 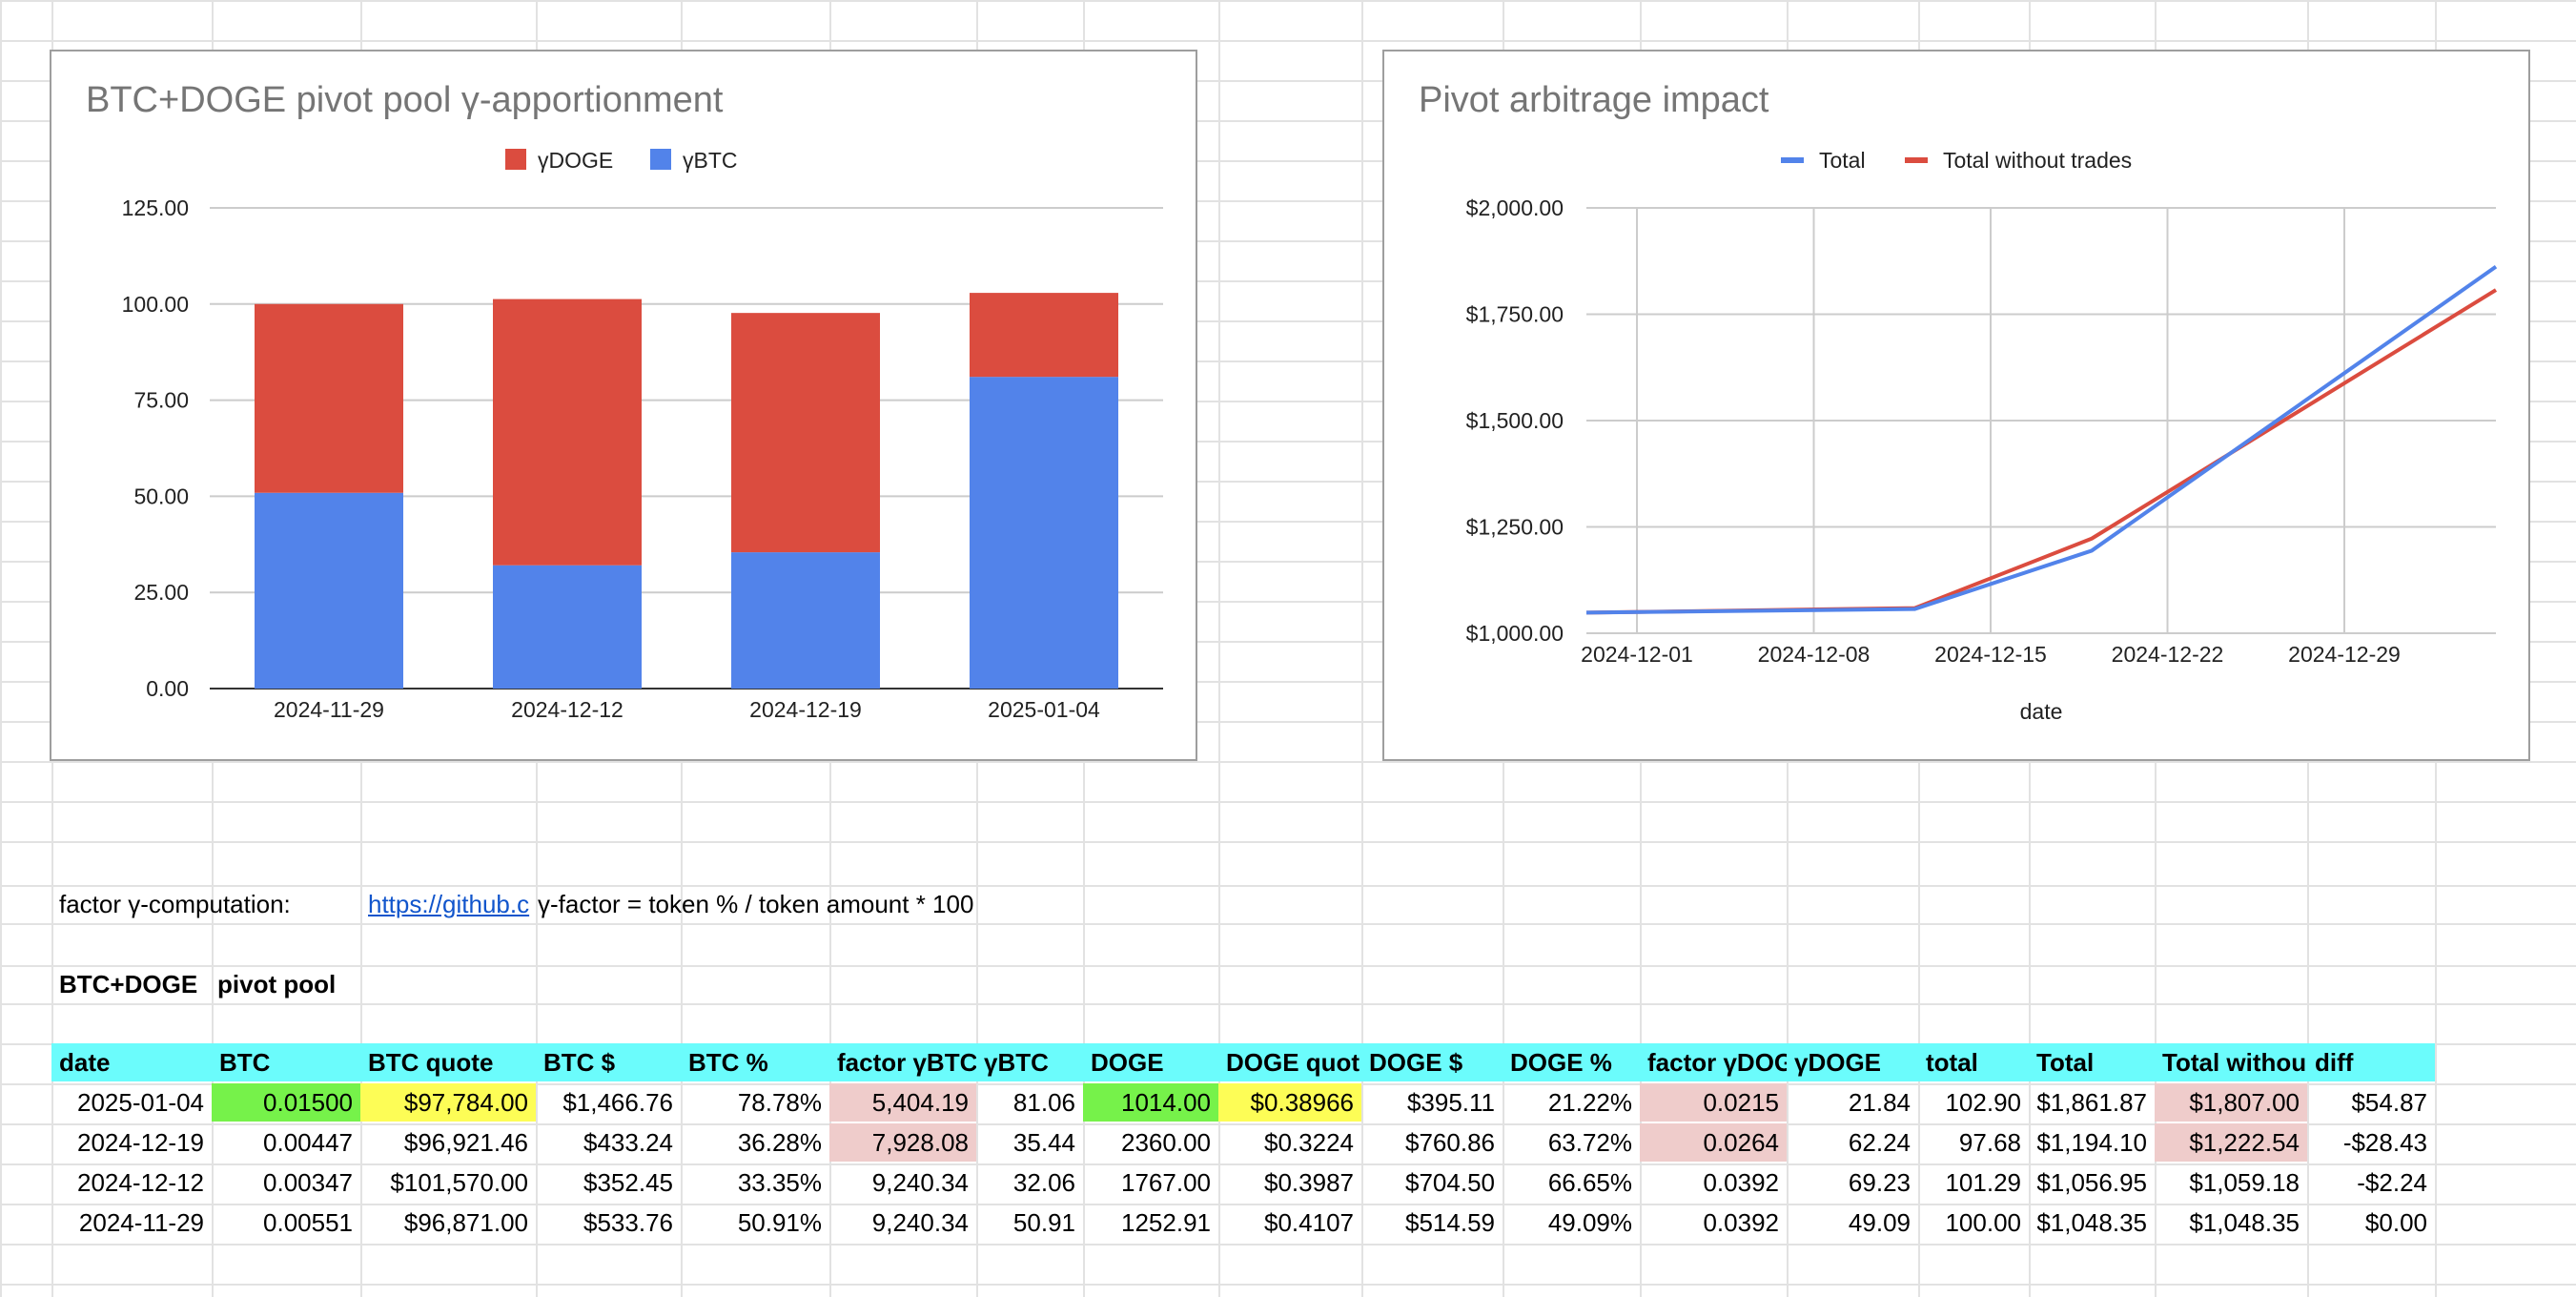 I want to click on table-header-cell: factor γBTC, so click(x=902, y=1062).